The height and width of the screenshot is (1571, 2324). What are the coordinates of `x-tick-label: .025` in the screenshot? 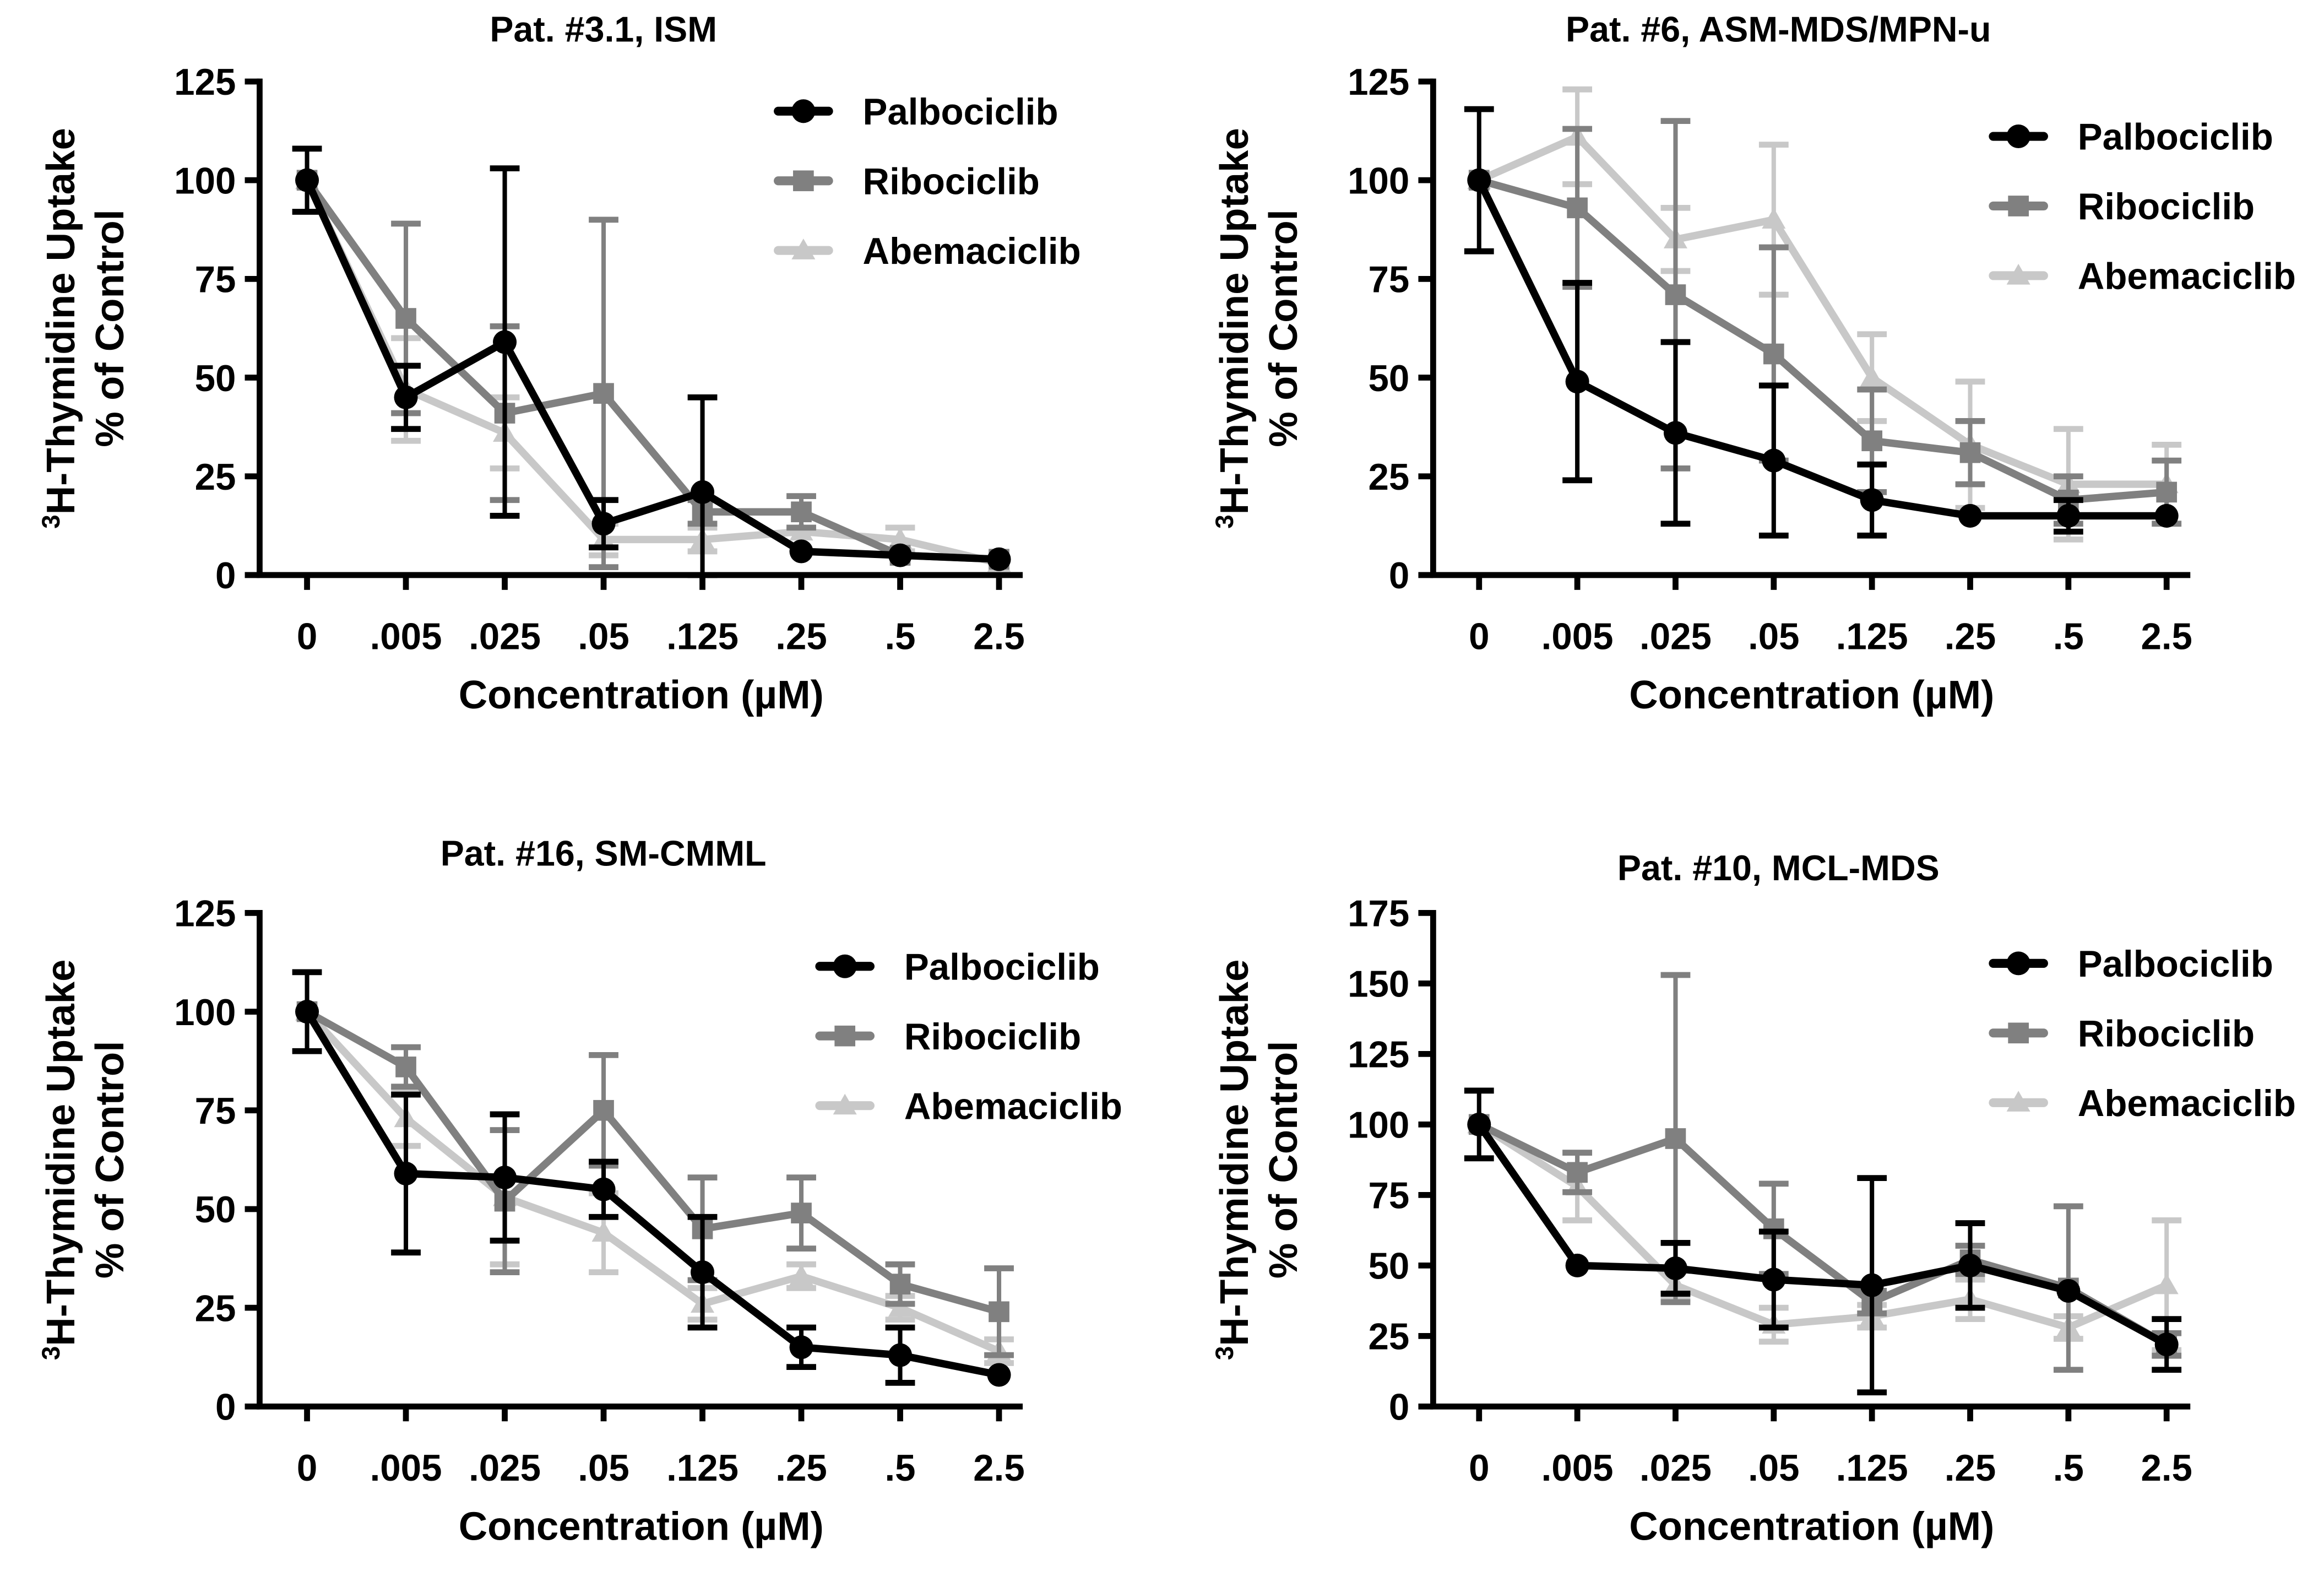 It's located at (1676, 1468).